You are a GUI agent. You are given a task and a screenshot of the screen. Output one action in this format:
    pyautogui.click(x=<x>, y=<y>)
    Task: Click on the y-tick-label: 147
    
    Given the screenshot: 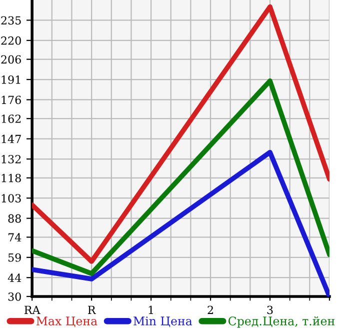 What is the action you would take?
    pyautogui.click(x=11, y=139)
    